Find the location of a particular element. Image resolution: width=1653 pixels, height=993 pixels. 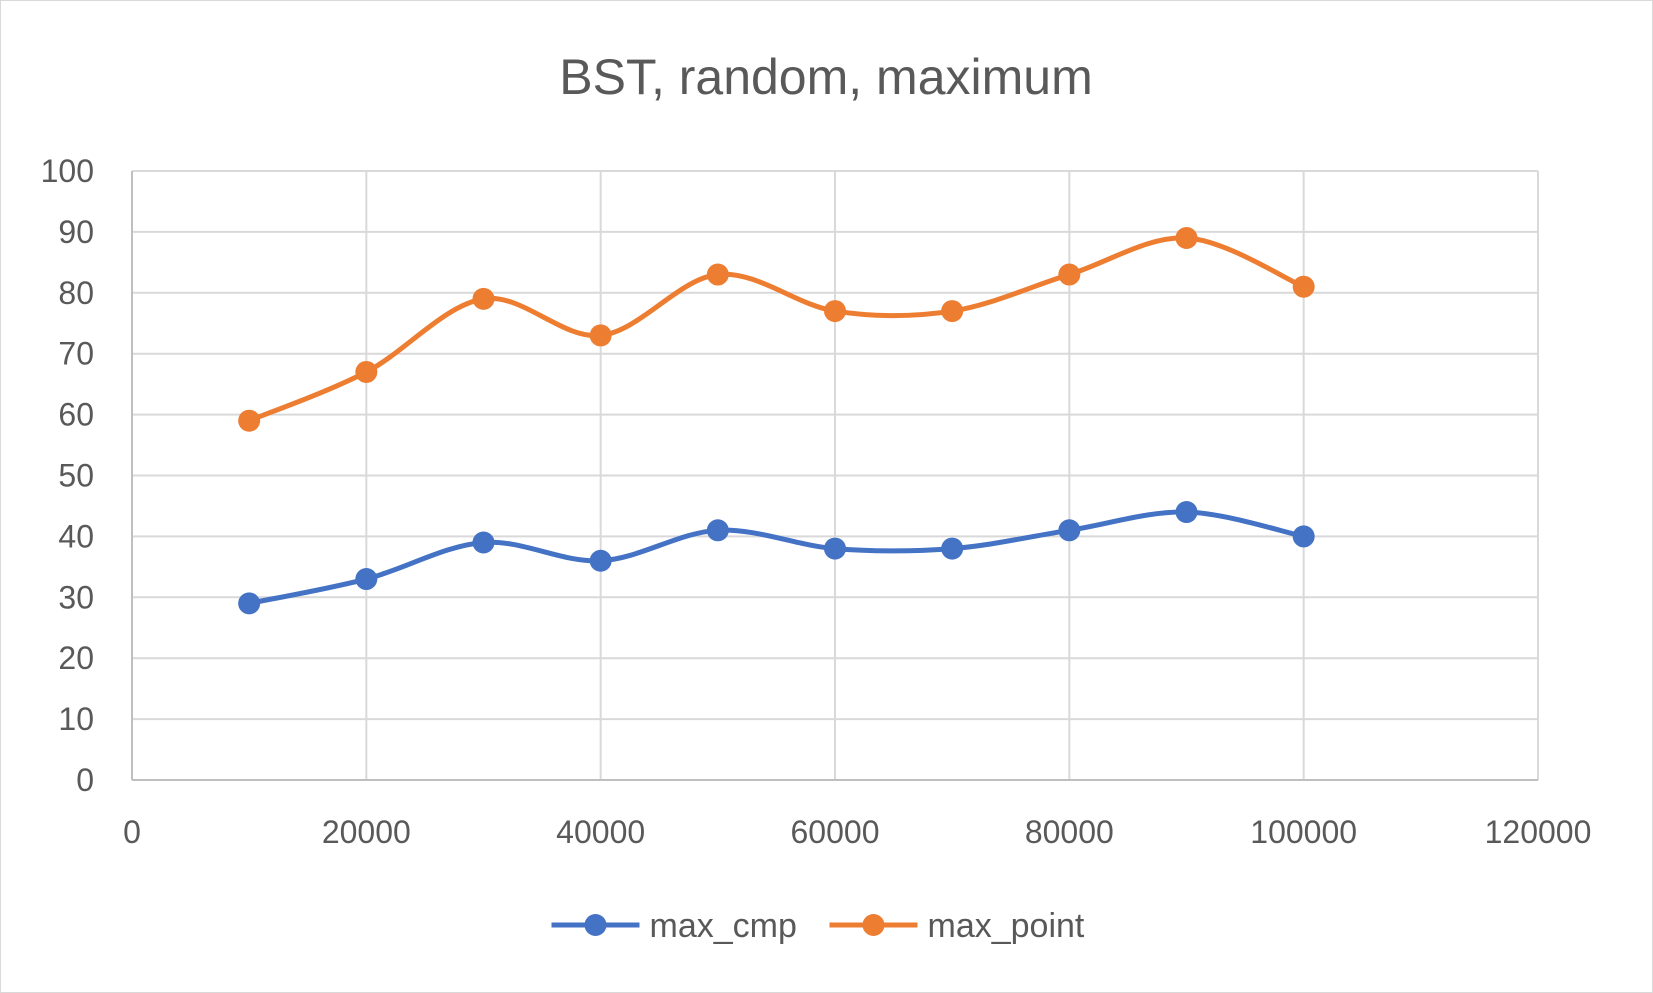

y-tick-label: 40 is located at coordinates (76, 536).